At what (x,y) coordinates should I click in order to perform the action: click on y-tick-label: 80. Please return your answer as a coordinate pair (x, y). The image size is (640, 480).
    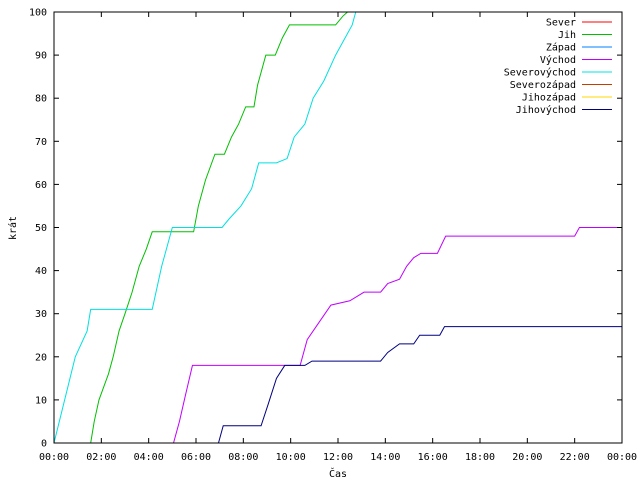
    Looking at the image, I should click on (41, 99).